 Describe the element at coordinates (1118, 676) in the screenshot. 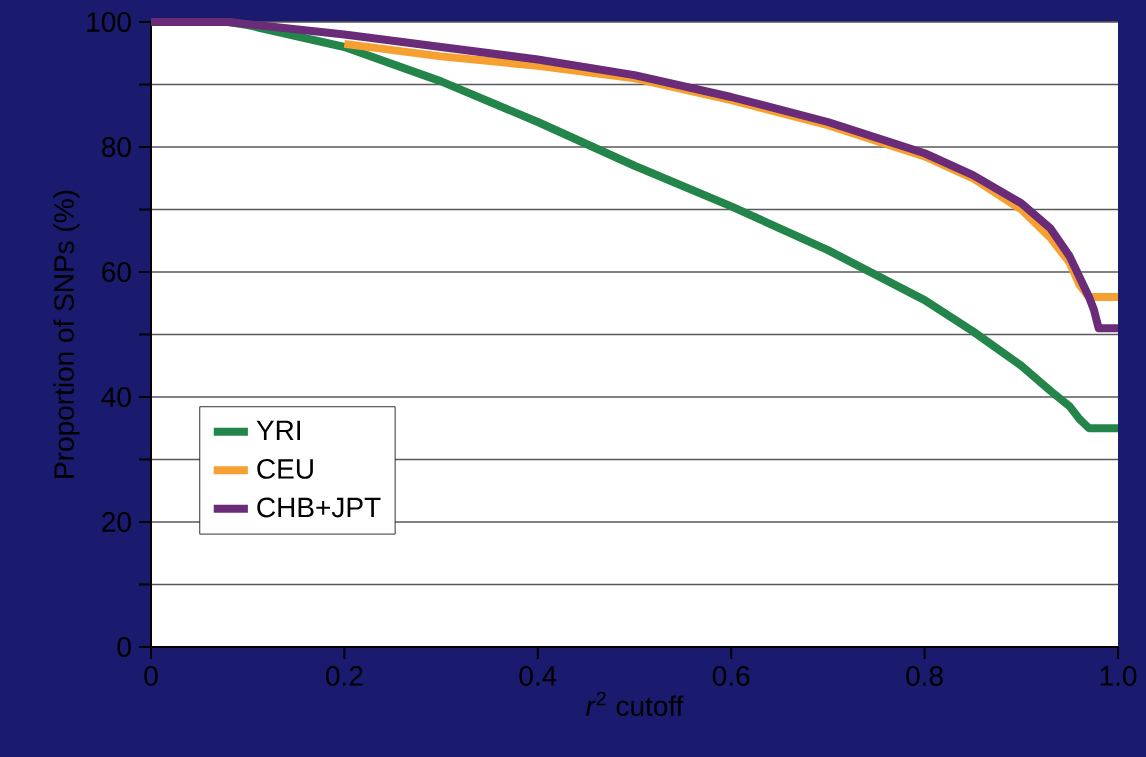

I see `x-tick-label: 1.0` at that location.